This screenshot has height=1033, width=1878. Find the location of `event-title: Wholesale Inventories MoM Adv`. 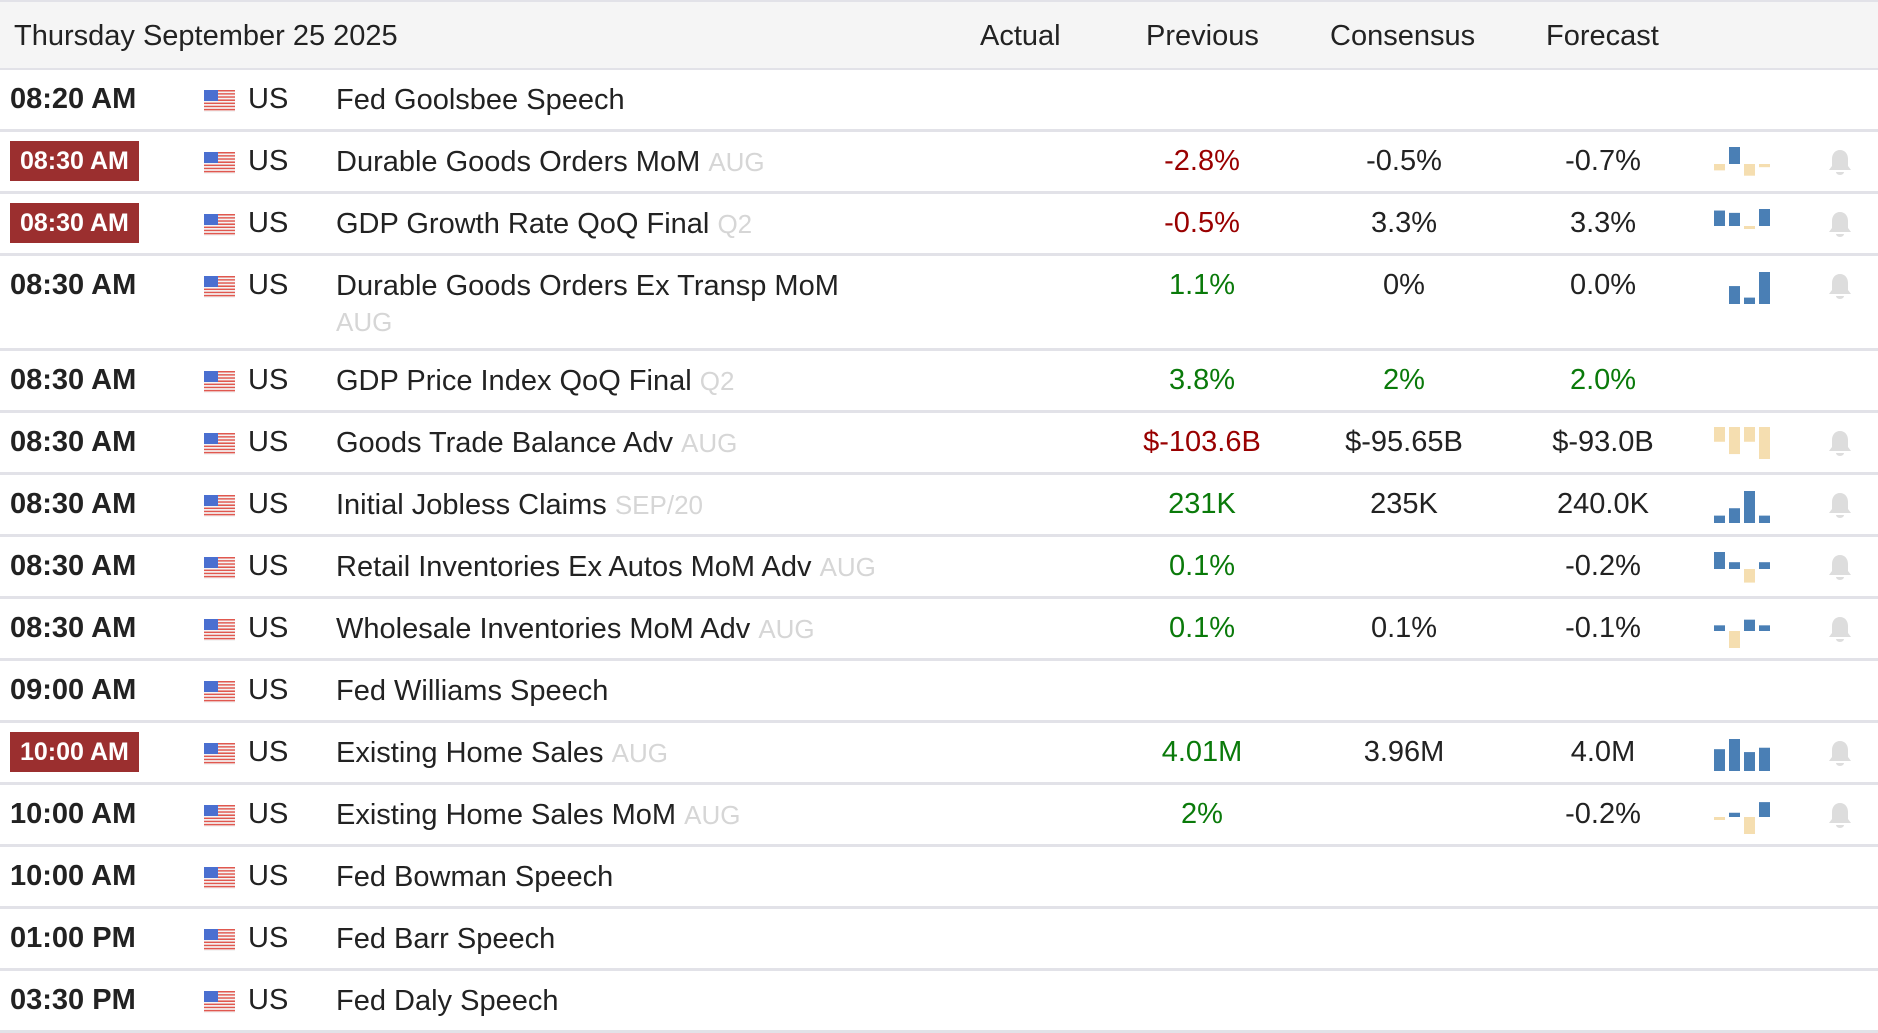

event-title: Wholesale Inventories MoM Adv is located at coordinates (543, 629).